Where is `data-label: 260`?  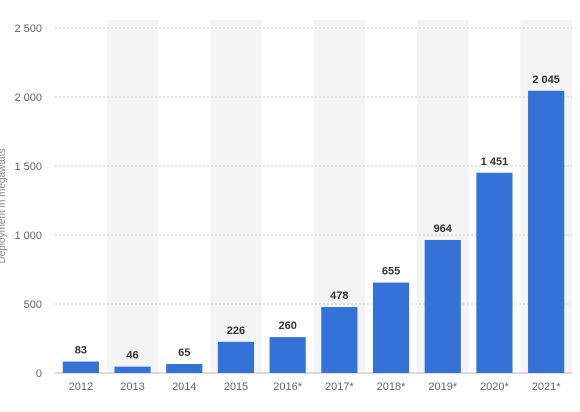 data-label: 260 is located at coordinates (287, 326).